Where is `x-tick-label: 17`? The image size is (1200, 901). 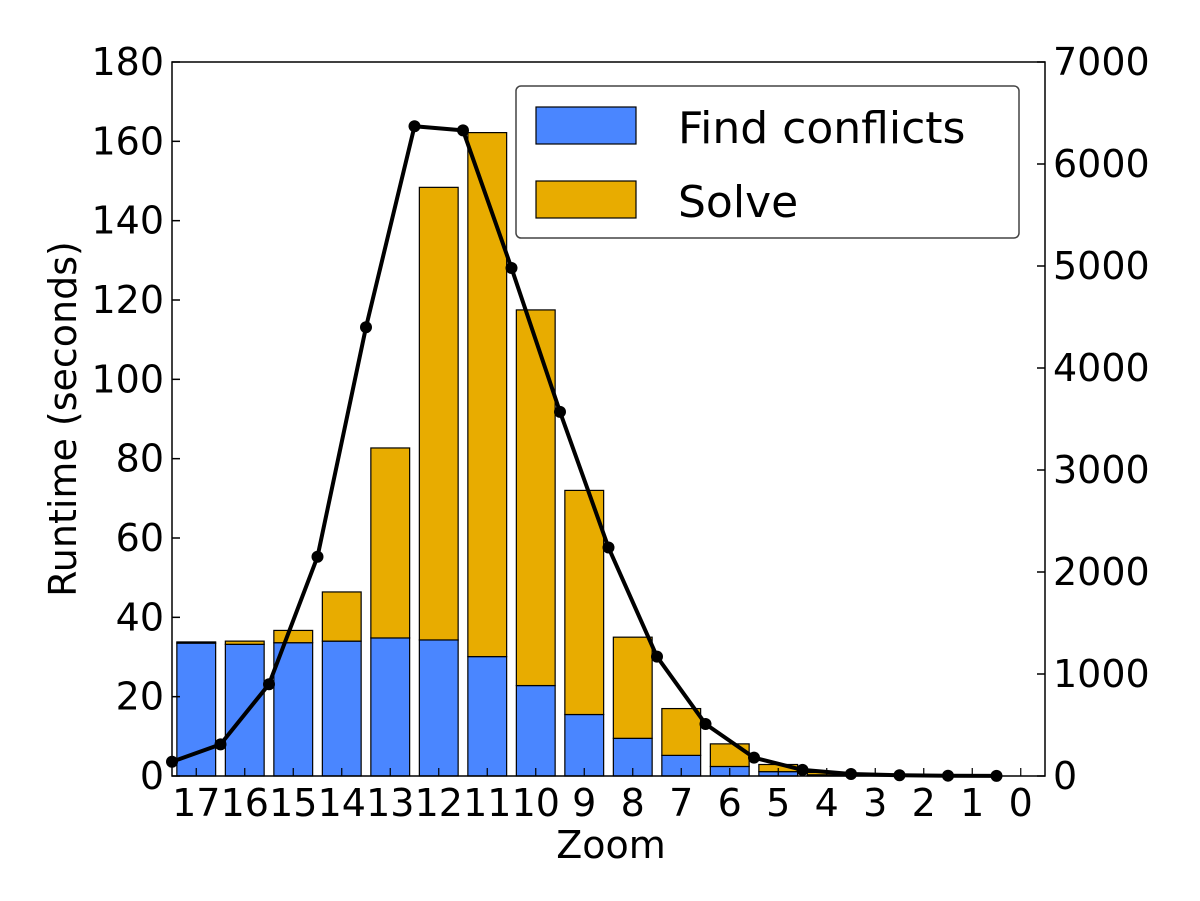
x-tick-label: 17 is located at coordinates (196, 803).